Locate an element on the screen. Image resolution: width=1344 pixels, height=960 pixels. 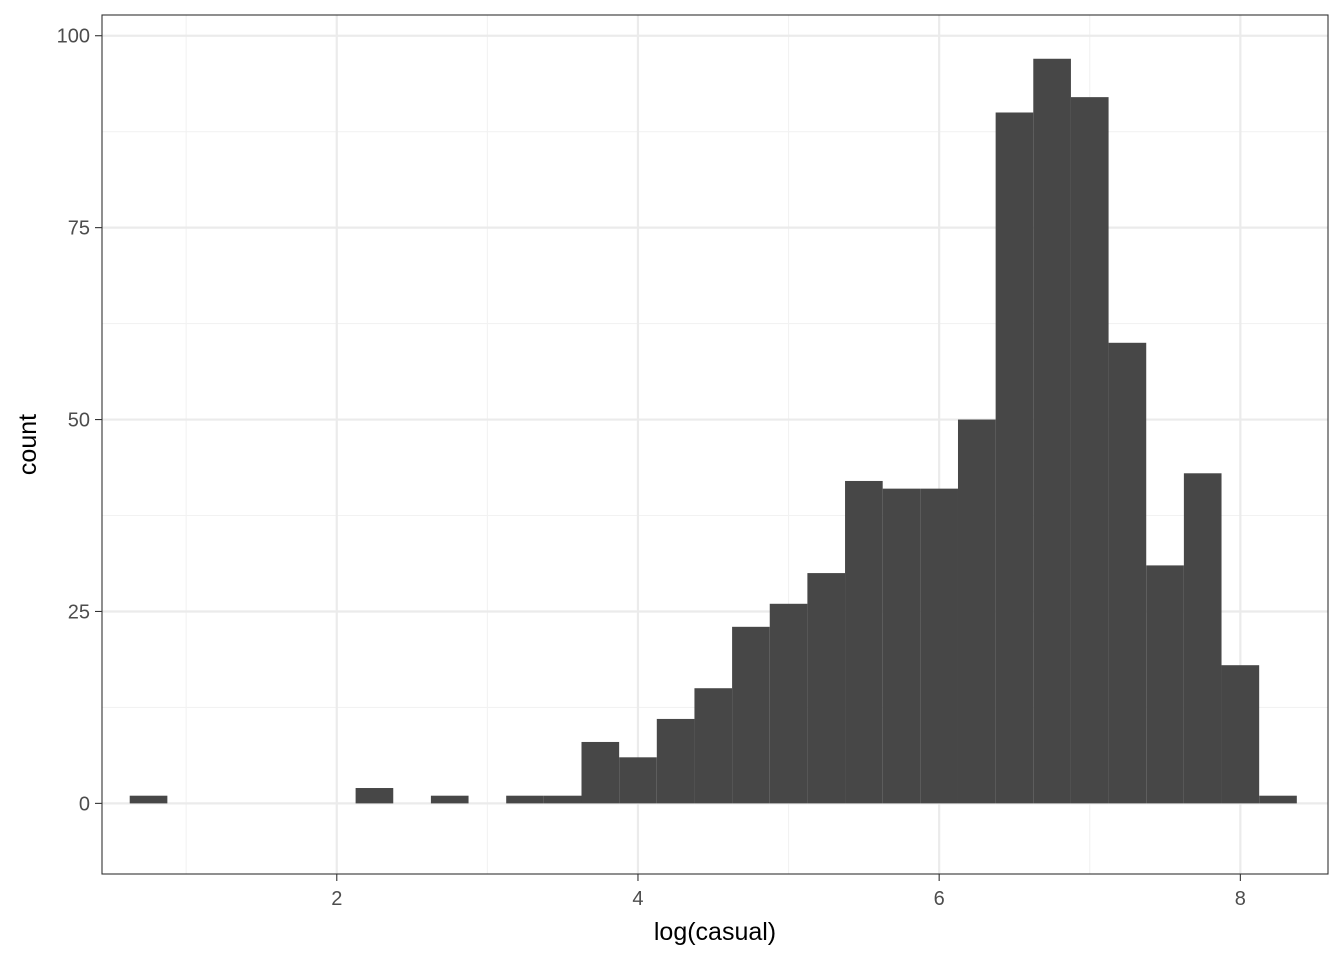
y-tick-label: 75 is located at coordinates (79, 229).